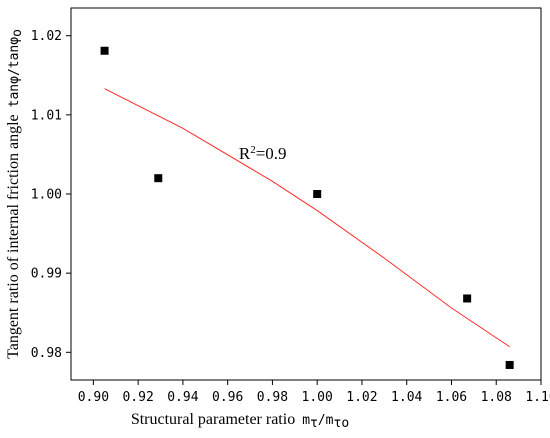 The width and height of the screenshot is (550, 438). I want to click on x-tick-label: 1.10, so click(537, 397).